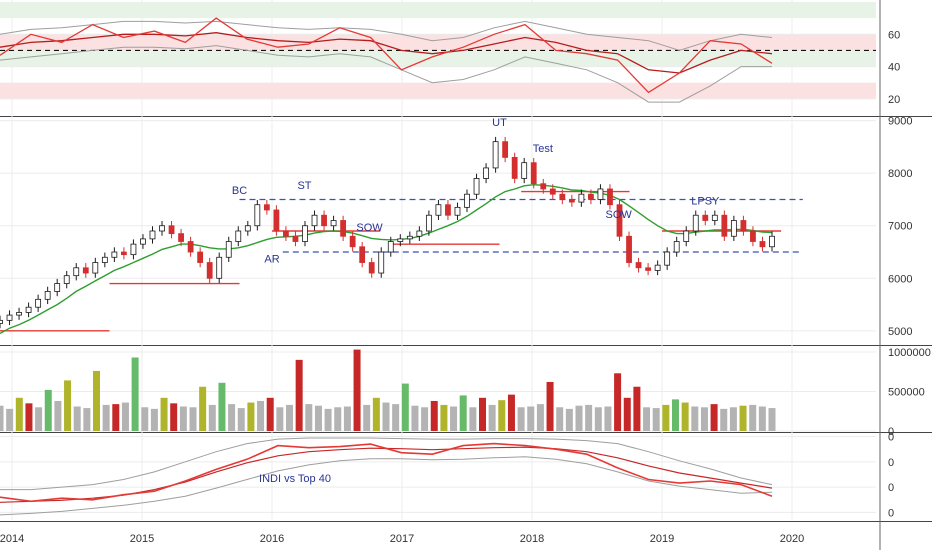 This screenshot has height=555, width=932. Describe the element at coordinates (532, 539) in the screenshot. I see `x-tick-label: 2018` at that location.